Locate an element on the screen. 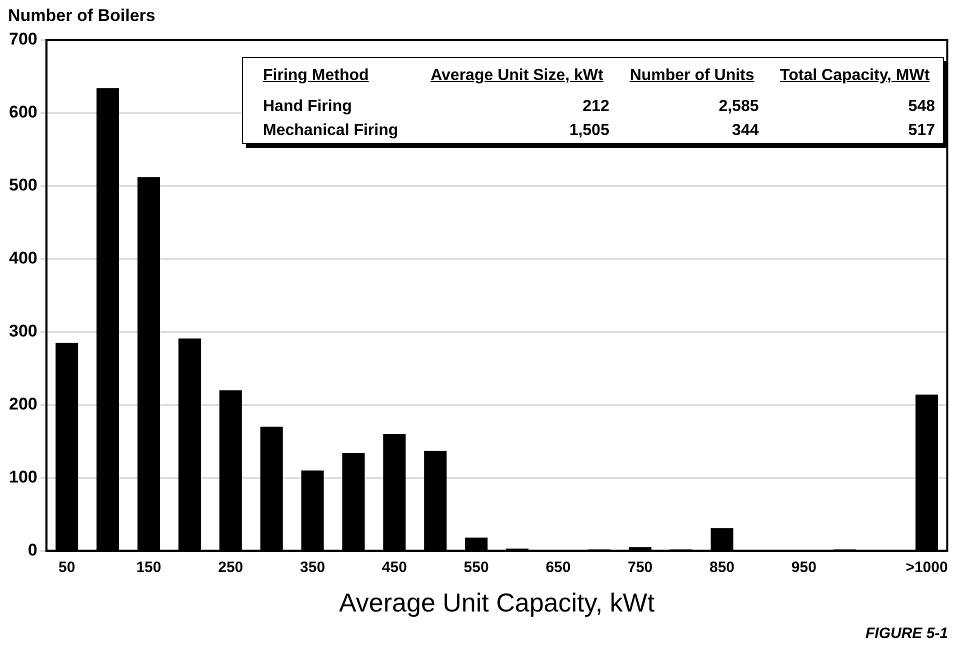 The width and height of the screenshot is (956, 646). x-tick-label: >1000 is located at coordinates (927, 567).